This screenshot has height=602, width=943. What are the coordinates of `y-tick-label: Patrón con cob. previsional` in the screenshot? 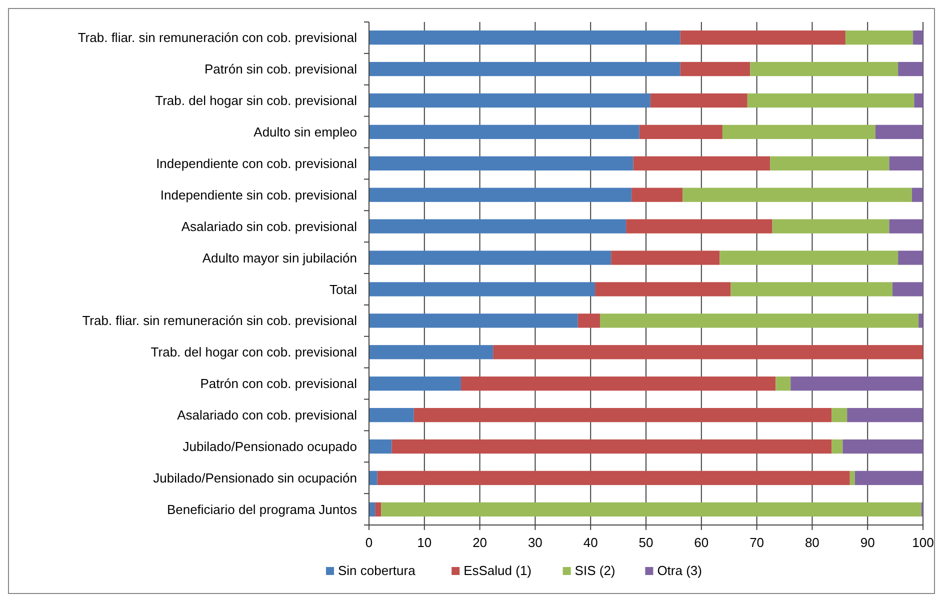 It's located at (279, 384).